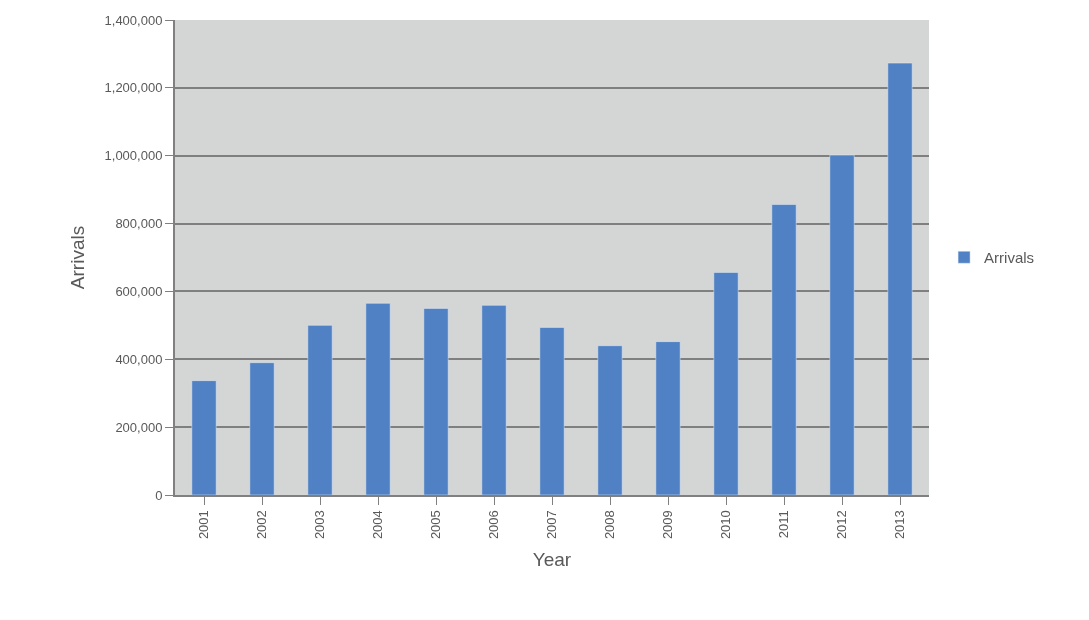 Image resolution: width=1089 pixels, height=620 pixels. I want to click on legend-label: Arrivals, so click(1009, 258).